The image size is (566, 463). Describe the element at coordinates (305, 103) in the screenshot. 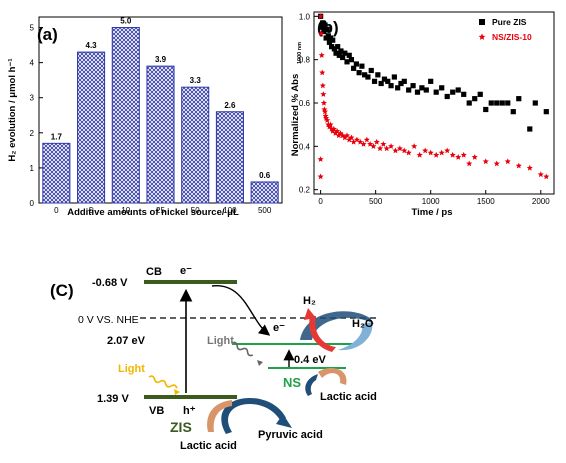

I see `chart-b-y-tick-label: 0.6` at that location.